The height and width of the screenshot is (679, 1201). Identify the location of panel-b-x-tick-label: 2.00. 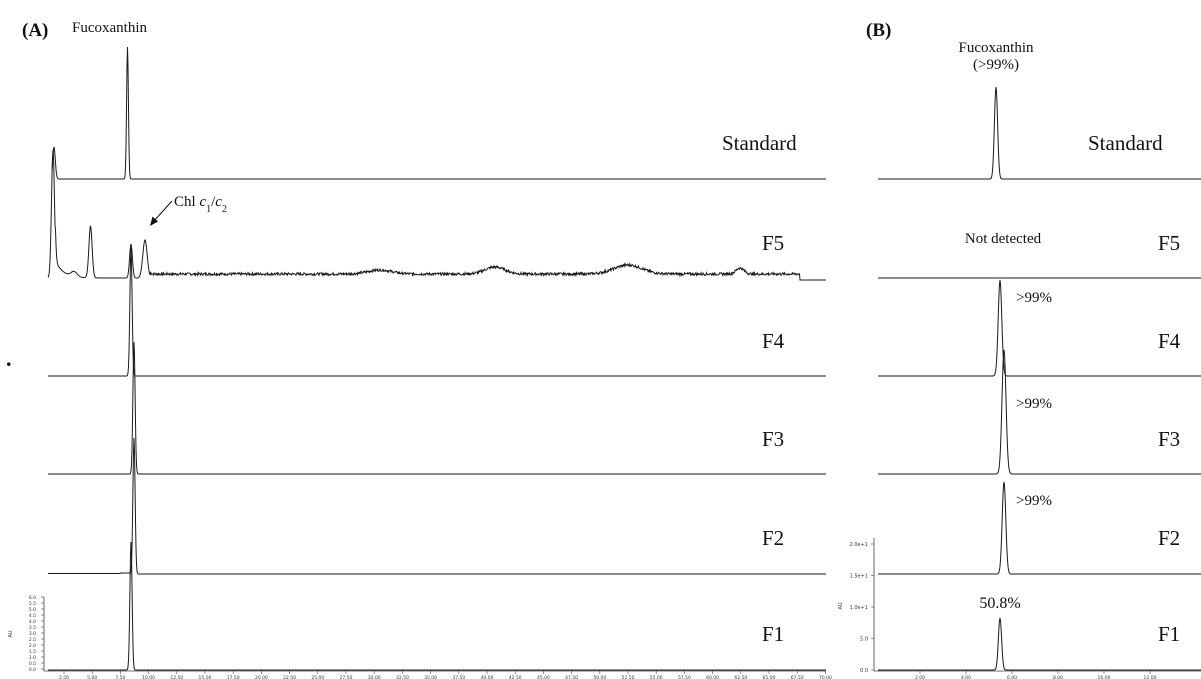
(920, 677).